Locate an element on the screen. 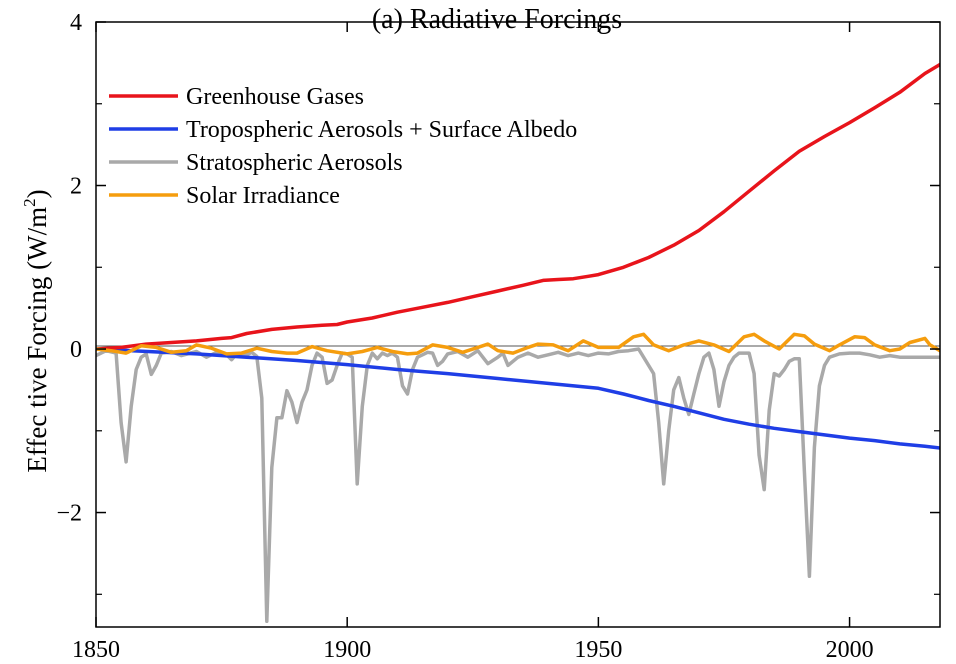 The image size is (956, 664). legend-item-solar-irradiance: Solar Irradiance is located at coordinates (224, 196).